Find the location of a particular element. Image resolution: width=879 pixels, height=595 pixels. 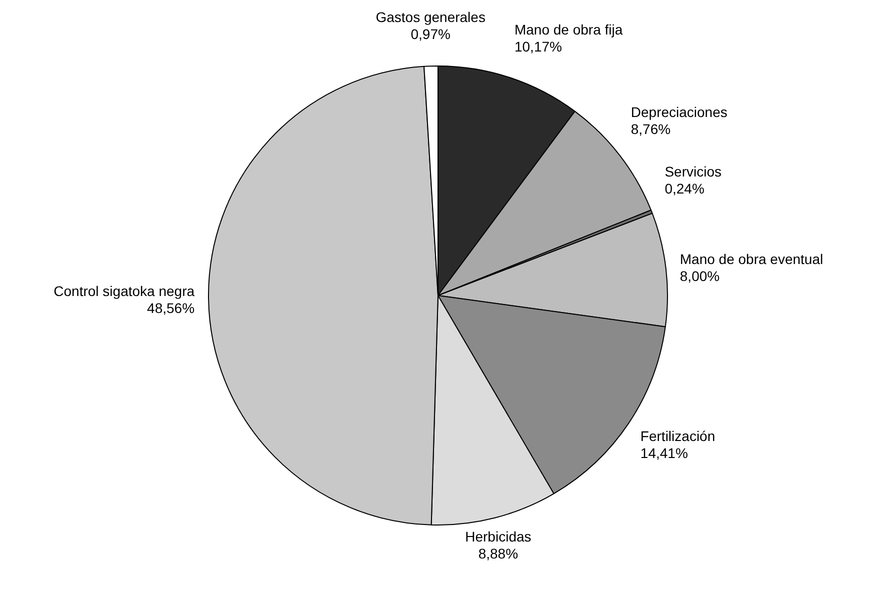

data-label: 8,76% is located at coordinates (650, 128).